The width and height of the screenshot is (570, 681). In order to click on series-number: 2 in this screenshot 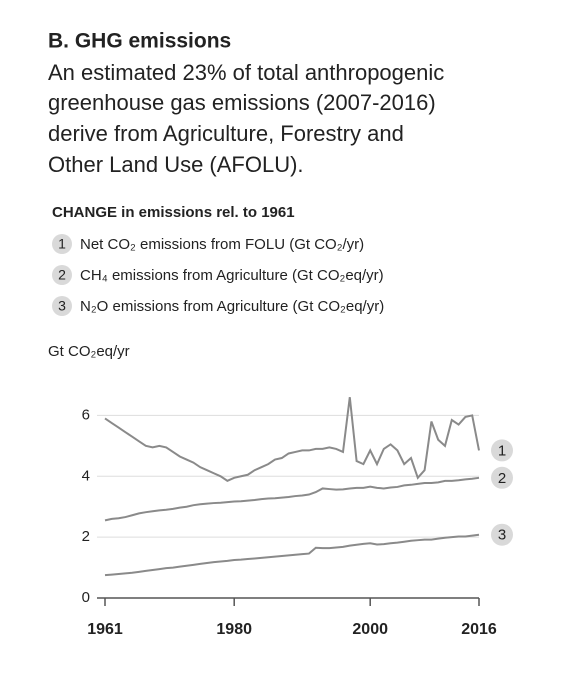, I will do `click(502, 478)`.